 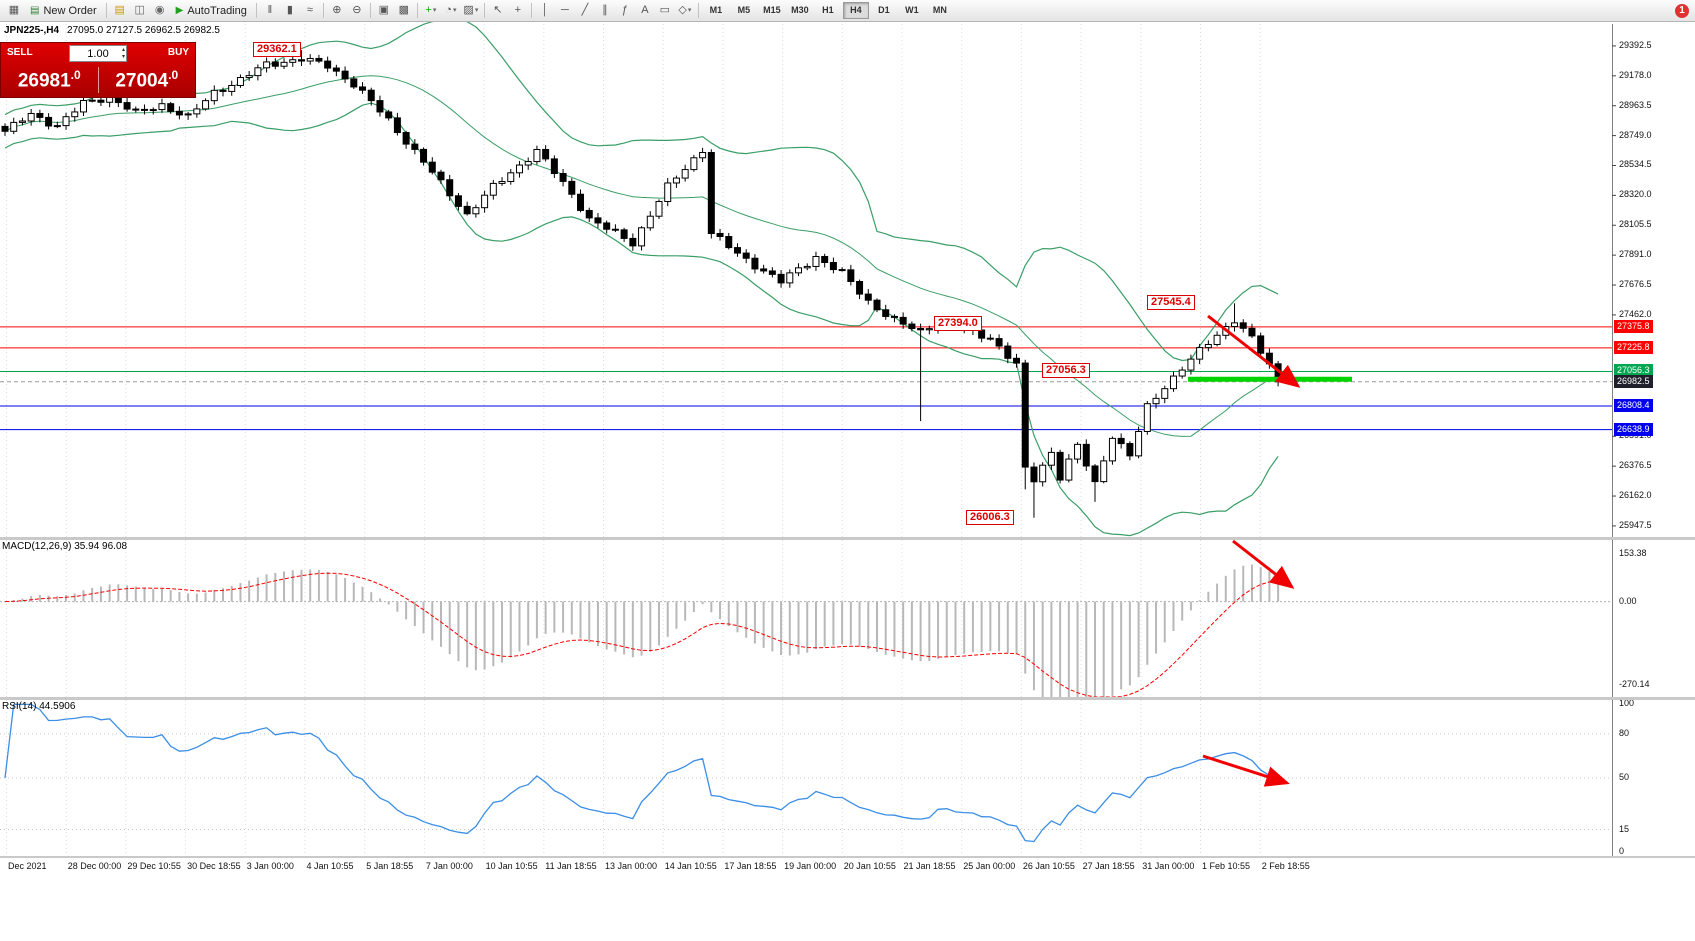 I want to click on volume-spinner: ▴ ▾, so click(x=123, y=54).